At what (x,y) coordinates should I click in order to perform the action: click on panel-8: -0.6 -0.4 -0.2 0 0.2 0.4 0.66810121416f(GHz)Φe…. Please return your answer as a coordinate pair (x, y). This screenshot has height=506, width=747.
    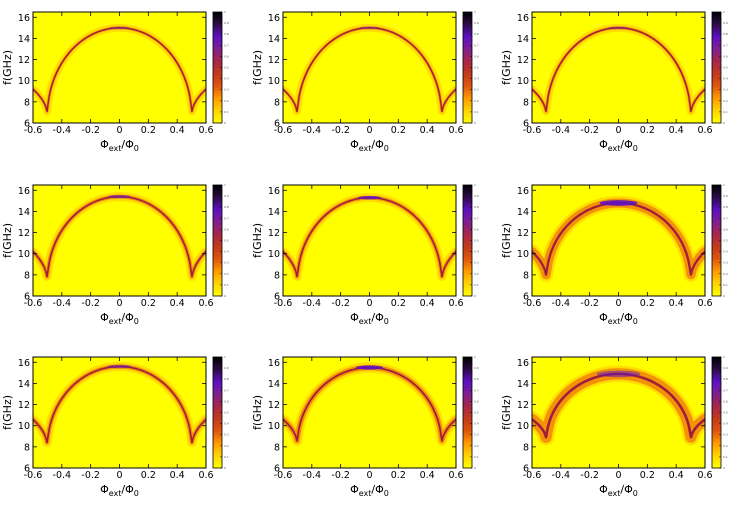
    Looking at the image, I should click on (365, 426).